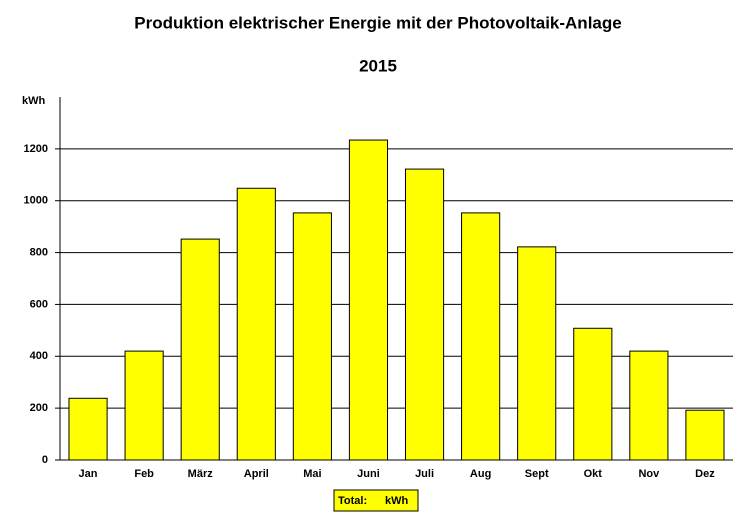 This screenshot has width=738, height=517. I want to click on y-tick-label: 1000, so click(36, 201).